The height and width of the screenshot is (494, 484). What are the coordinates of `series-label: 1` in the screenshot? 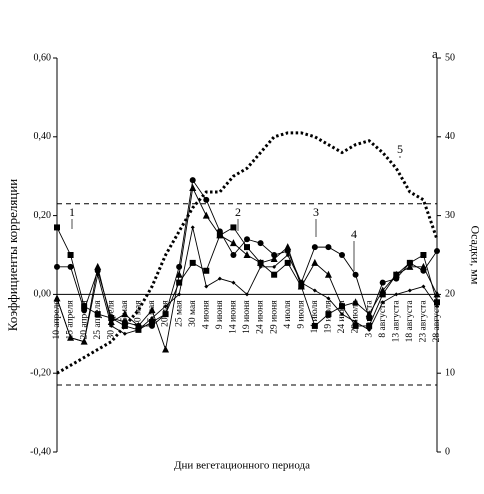 It's located at (72, 212).